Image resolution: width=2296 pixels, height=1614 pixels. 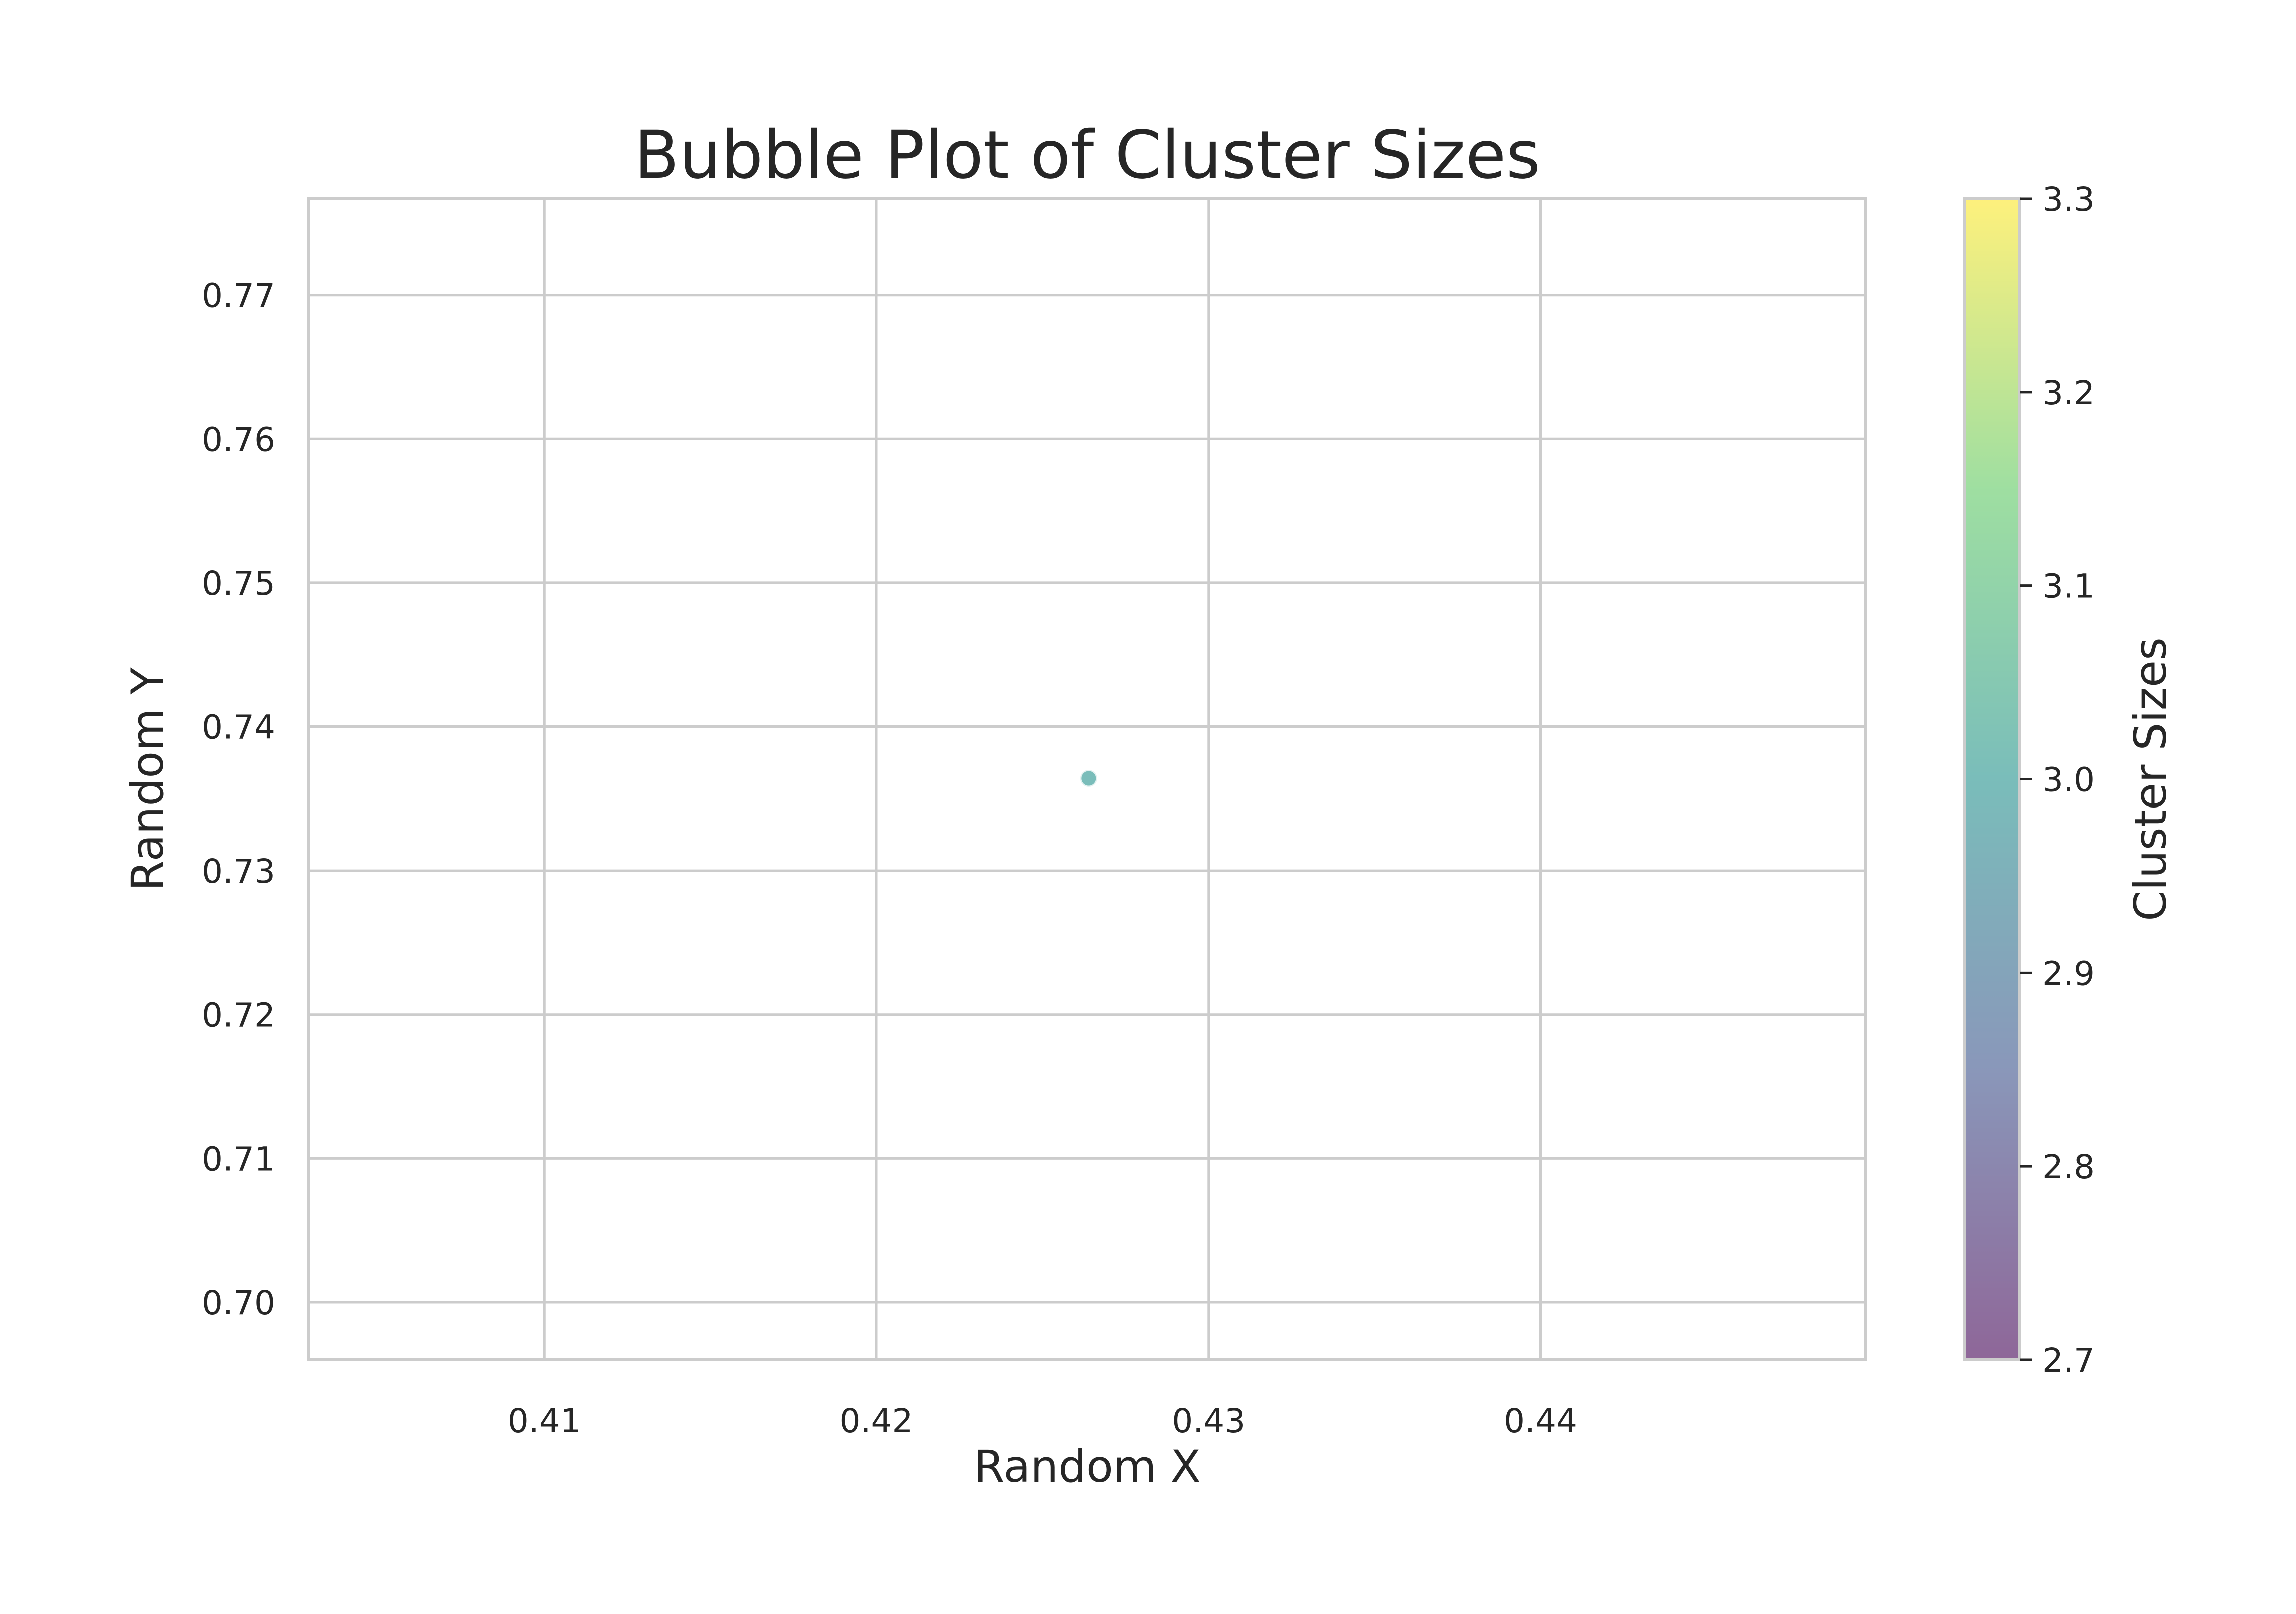 I want to click on chart-title: Bubble Plot of Cluster Sizes, so click(x=1088, y=155).